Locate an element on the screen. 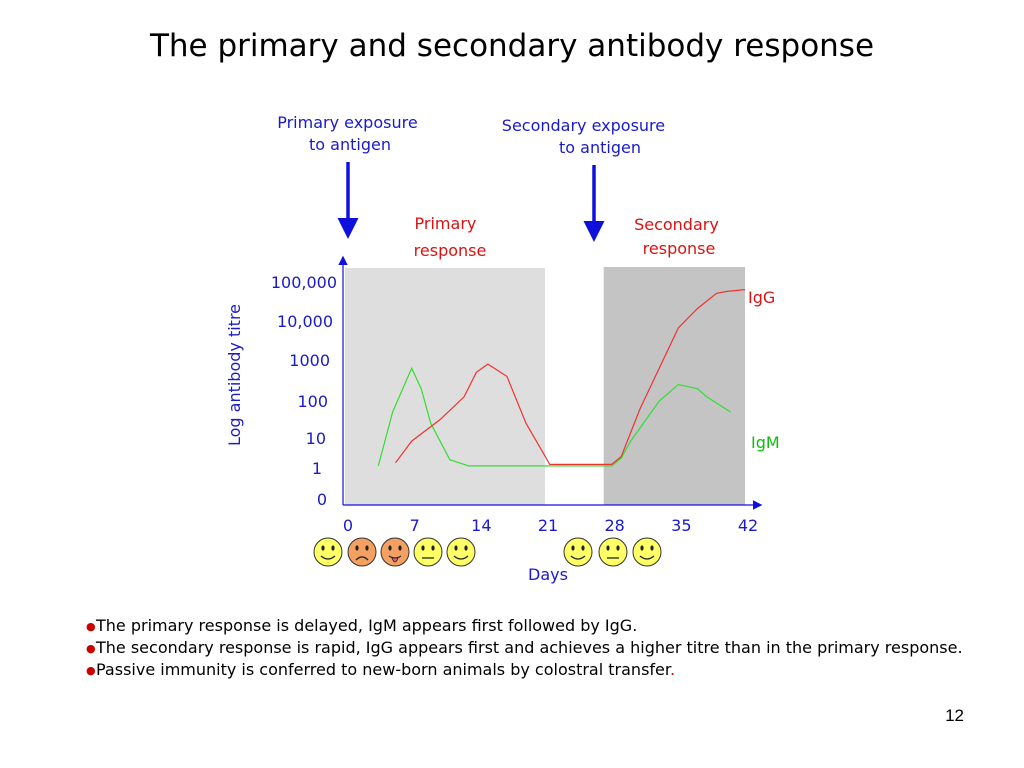 Image resolution: width=1024 pixels, height=768 pixels. y-tick-label: 1 is located at coordinates (317, 468).